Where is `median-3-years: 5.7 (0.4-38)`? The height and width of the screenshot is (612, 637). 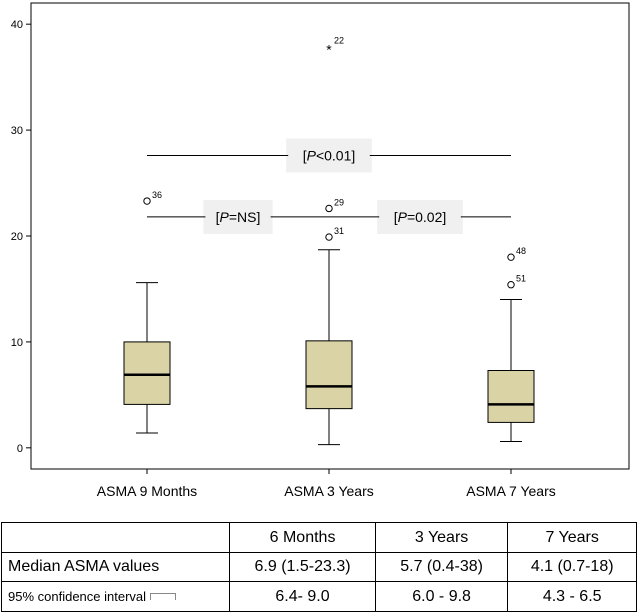
median-3-years: 5.7 (0.4-38) is located at coordinates (441, 567).